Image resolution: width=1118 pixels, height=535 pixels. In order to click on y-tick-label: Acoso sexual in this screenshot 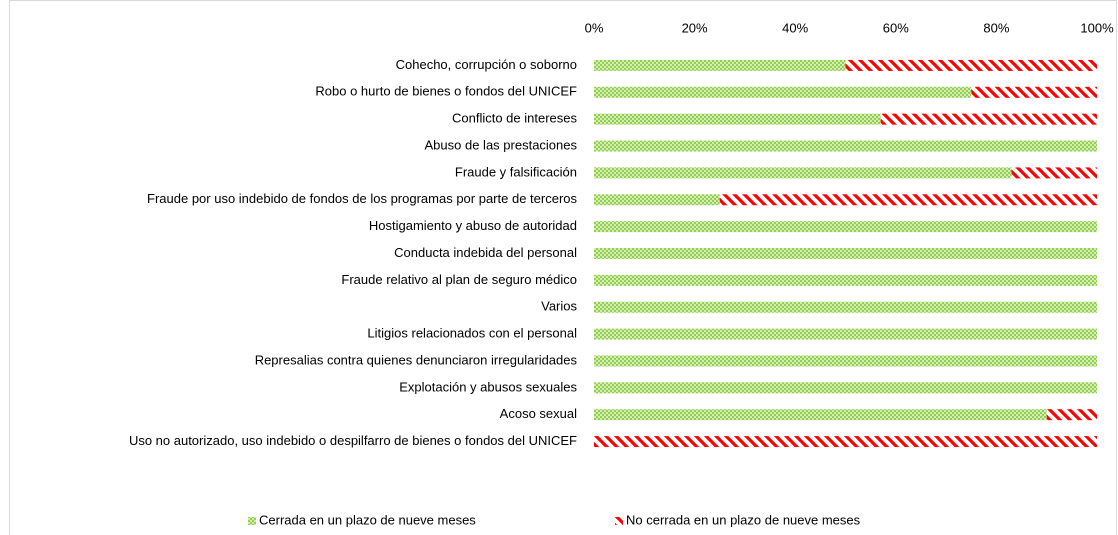, I will do `click(538, 413)`.